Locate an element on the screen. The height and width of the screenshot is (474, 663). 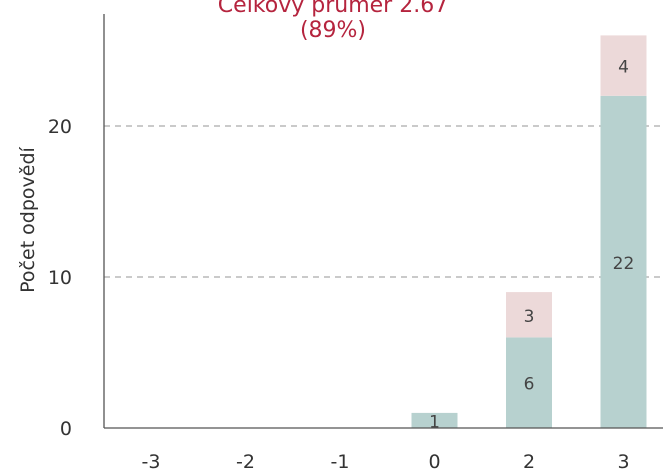
y-tick-label-10: 10 is located at coordinates (60, 278).